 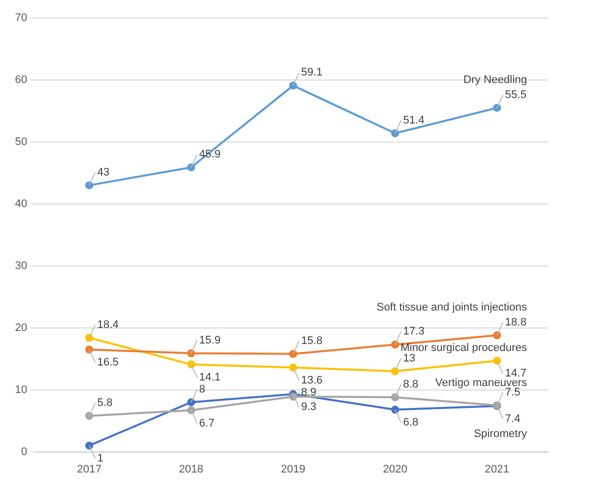 What do you see at coordinates (395, 469) in the screenshot?
I see `x-tick-label: 2020` at bounding box center [395, 469].